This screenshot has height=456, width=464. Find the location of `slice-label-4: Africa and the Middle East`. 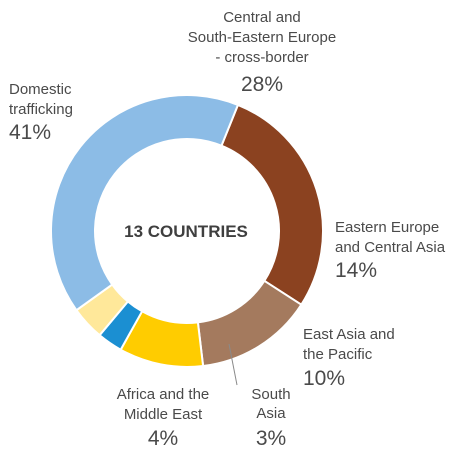

slice-label-4: Africa and the Middle East is located at coordinates (163, 404).